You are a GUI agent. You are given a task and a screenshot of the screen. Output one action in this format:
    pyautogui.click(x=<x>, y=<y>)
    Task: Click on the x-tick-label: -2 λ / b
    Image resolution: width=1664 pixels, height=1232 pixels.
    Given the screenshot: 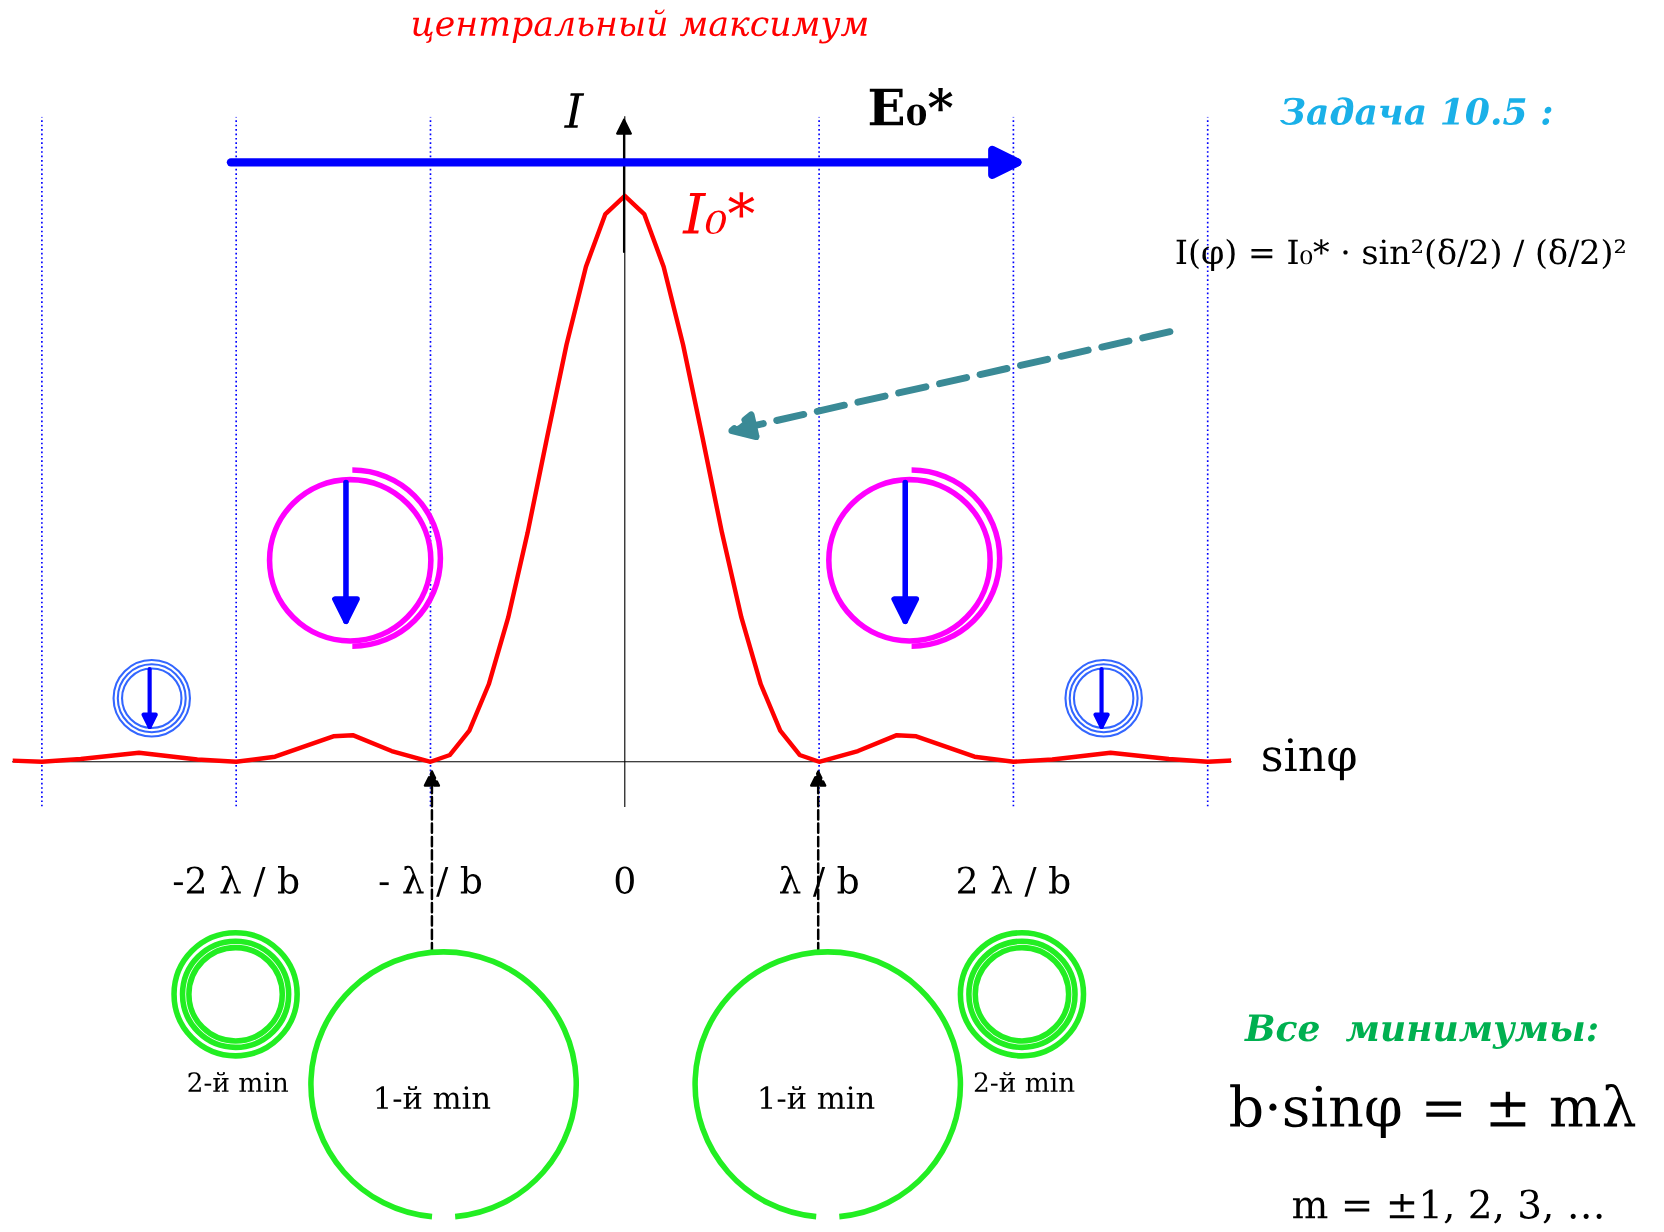 What is the action you would take?
    pyautogui.click(x=236, y=881)
    